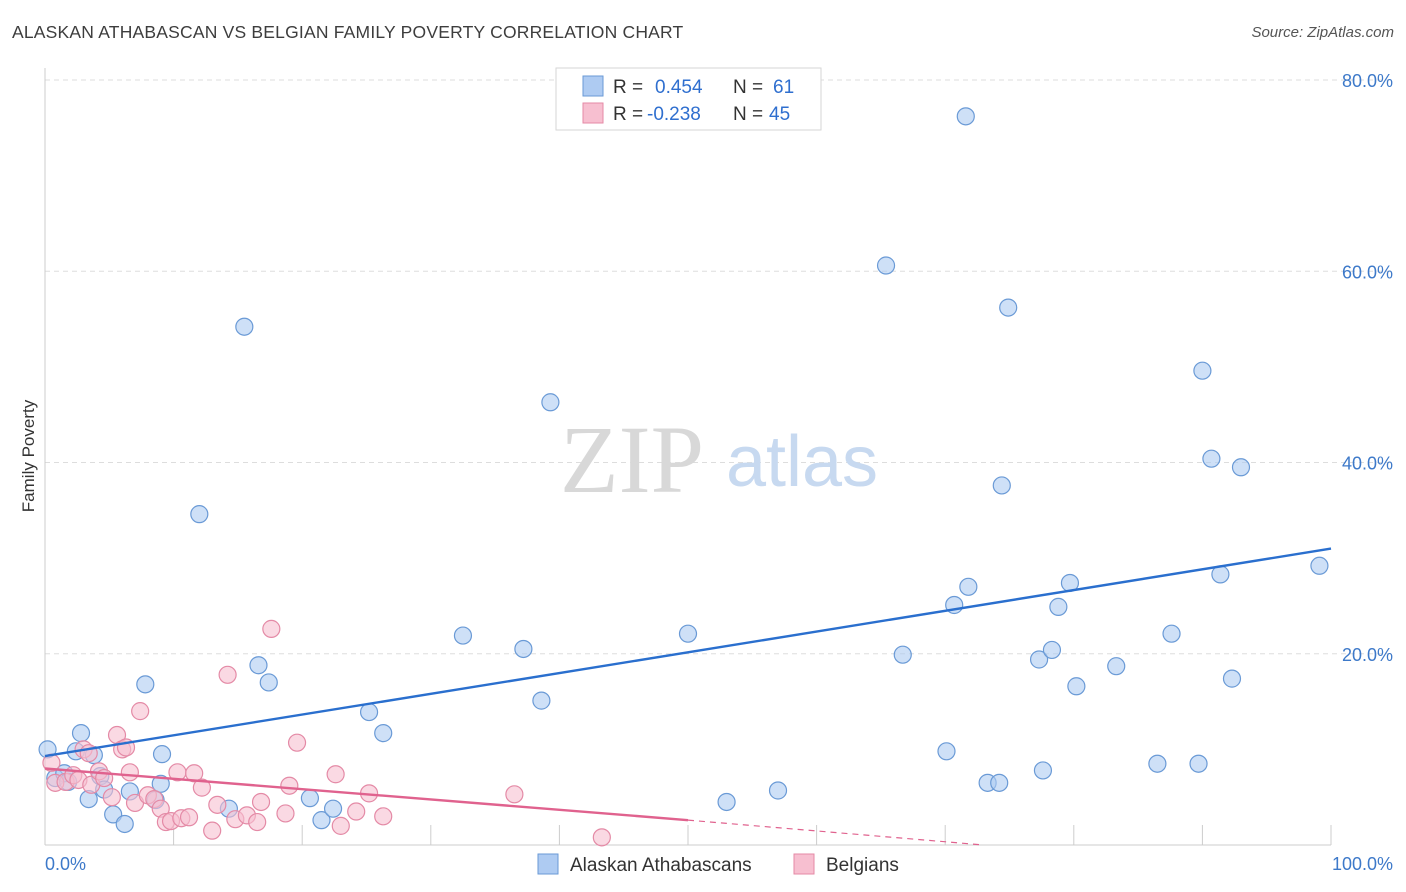 This screenshot has width=1406, height=892. Describe the element at coordinates (593, 113) in the screenshot. I see `legend-swatch-pink` at that location.